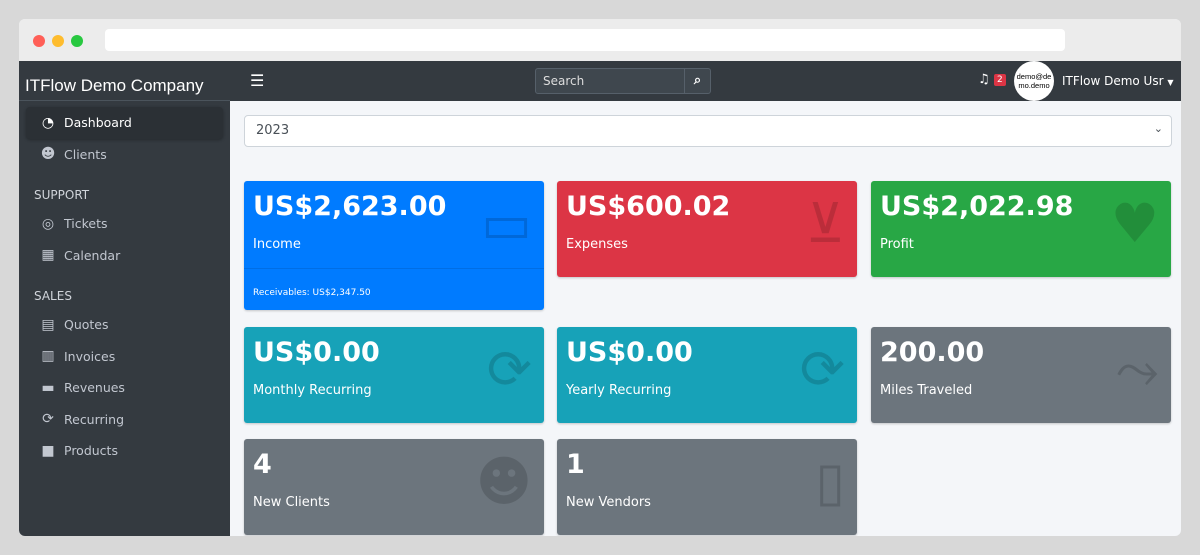 Image resolution: width=1200 pixels, height=555 pixels. Describe the element at coordinates (708, 131) in the screenshot. I see `year-select: 2023 ⌄` at that location.